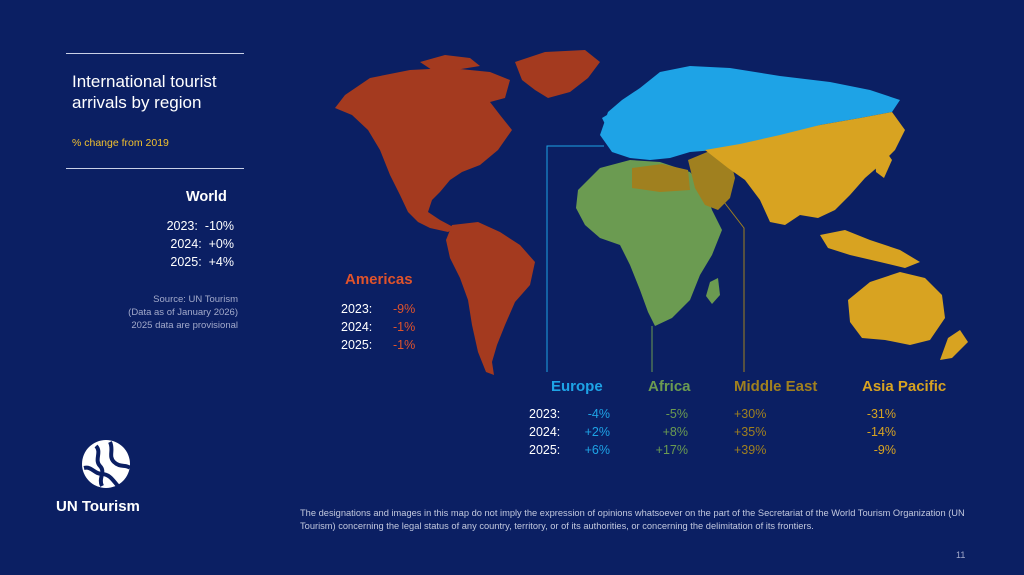  Describe the element at coordinates (450, 62) in the screenshot. I see `arctic-islands-shape` at that location.